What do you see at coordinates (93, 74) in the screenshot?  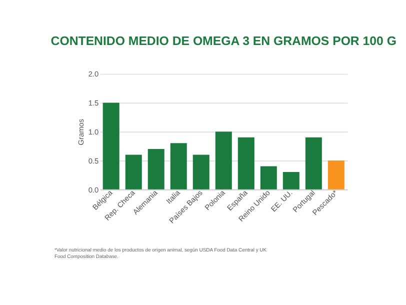 I see `y-tick-label: 2.0` at bounding box center [93, 74].